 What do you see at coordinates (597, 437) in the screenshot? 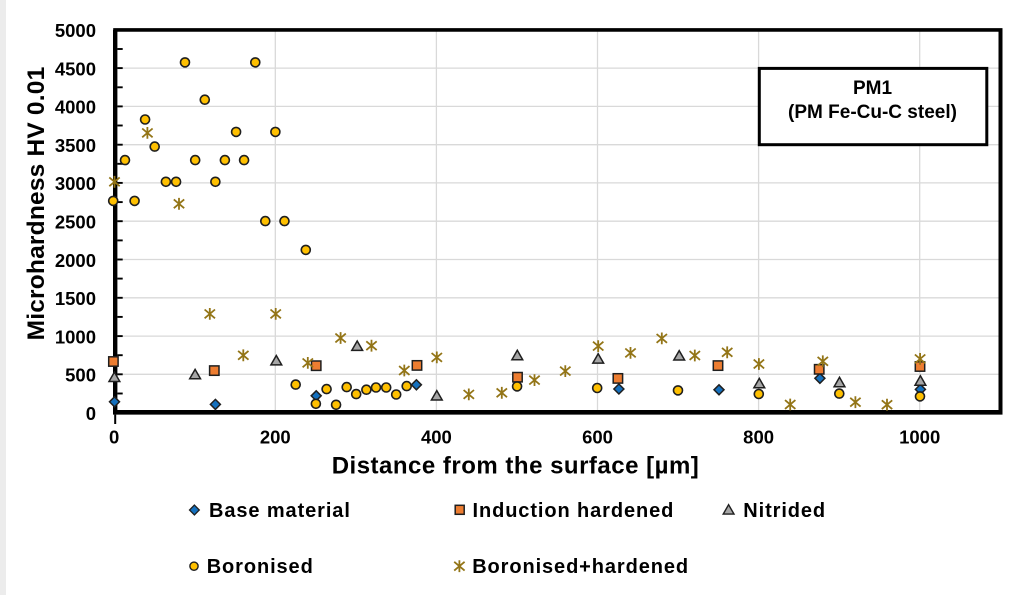
I see `svg-text: 600` at bounding box center [597, 437].